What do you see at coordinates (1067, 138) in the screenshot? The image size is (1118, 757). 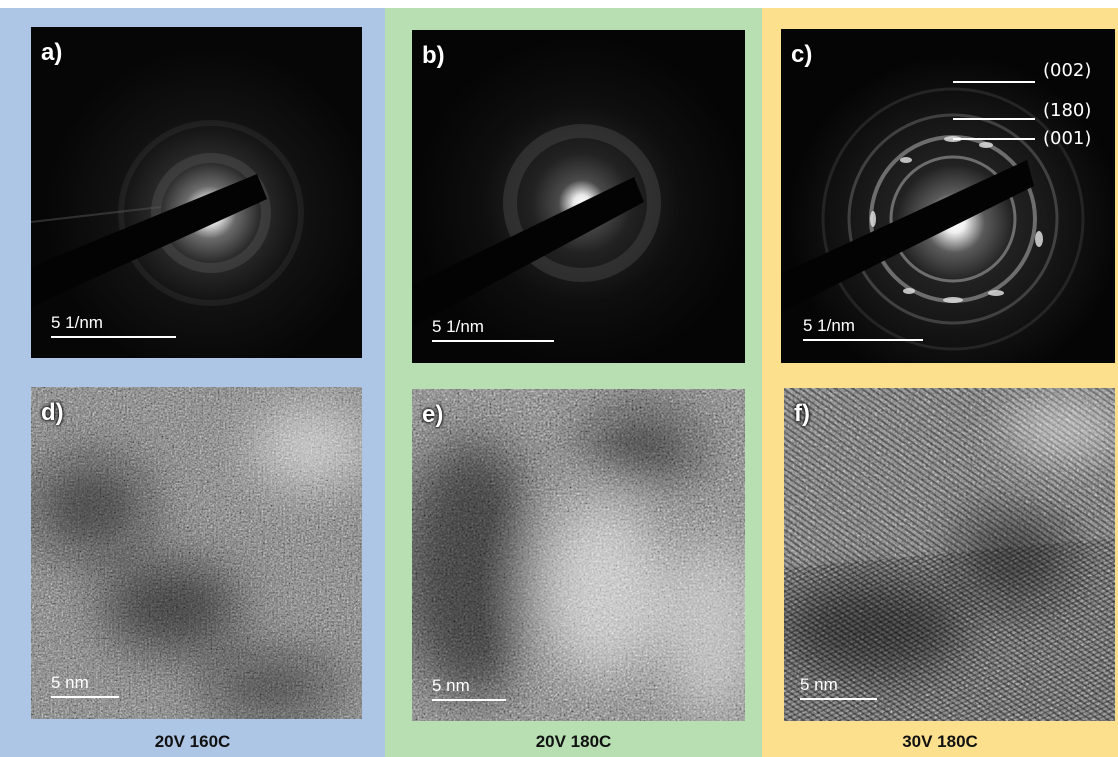 I see `index-label-001: (001)` at bounding box center [1067, 138].